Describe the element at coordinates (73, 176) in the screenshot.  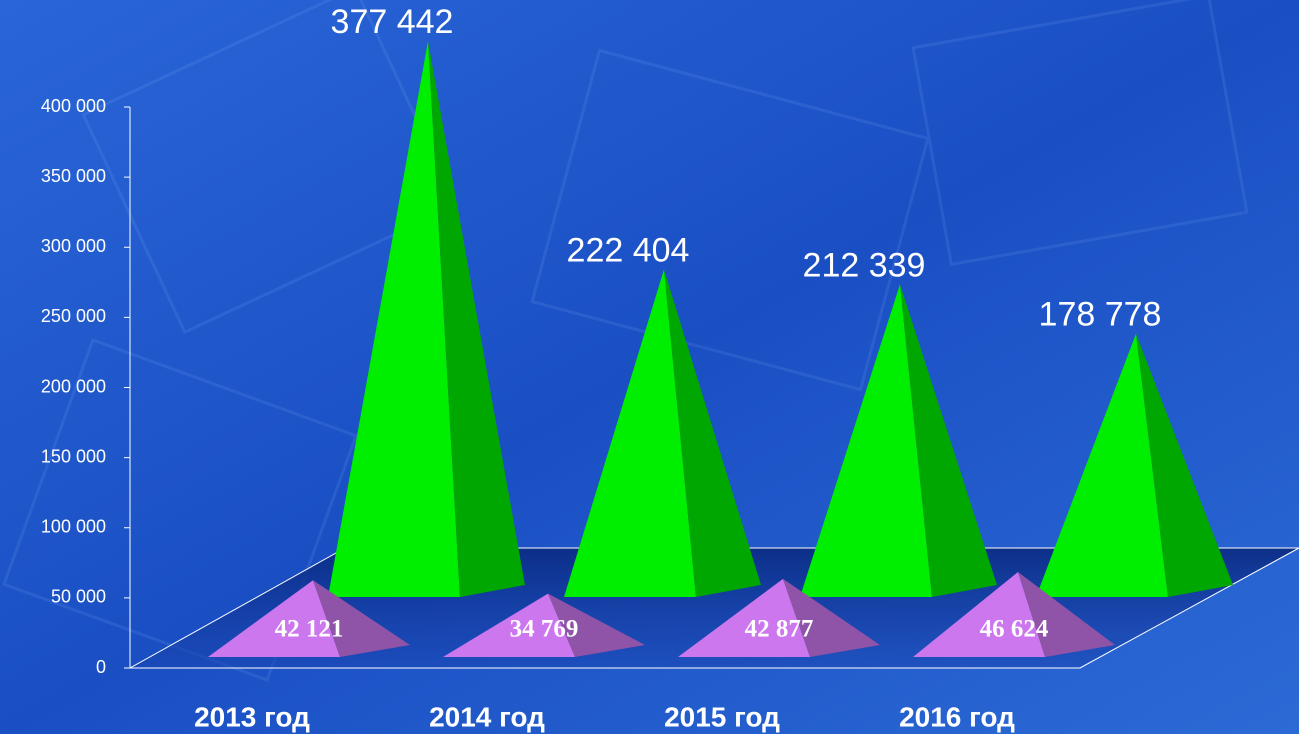
I see `y-tick-label: 350 000` at that location.